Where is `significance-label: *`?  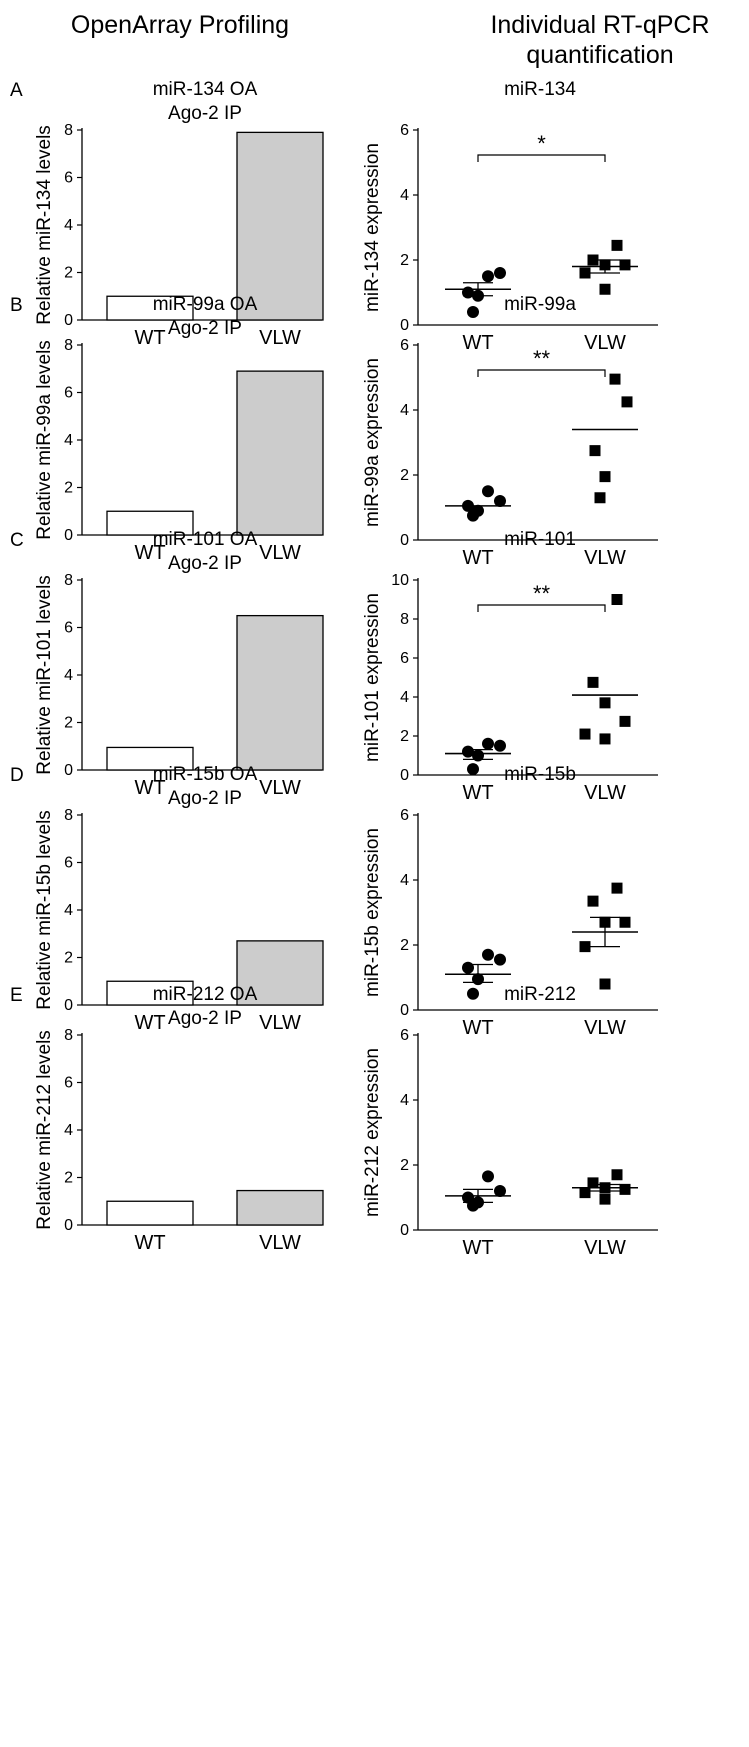
significance-label: * is located at coordinates (541, 143).